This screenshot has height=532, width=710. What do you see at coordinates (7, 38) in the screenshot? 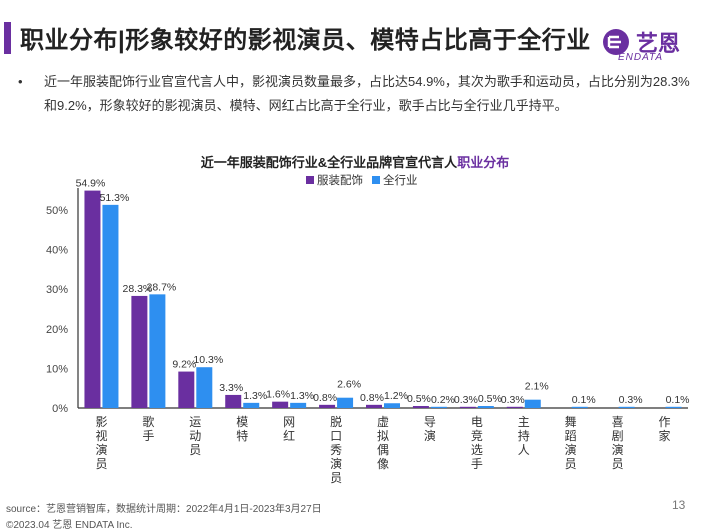
I see `title-accent-bar` at bounding box center [7, 38].